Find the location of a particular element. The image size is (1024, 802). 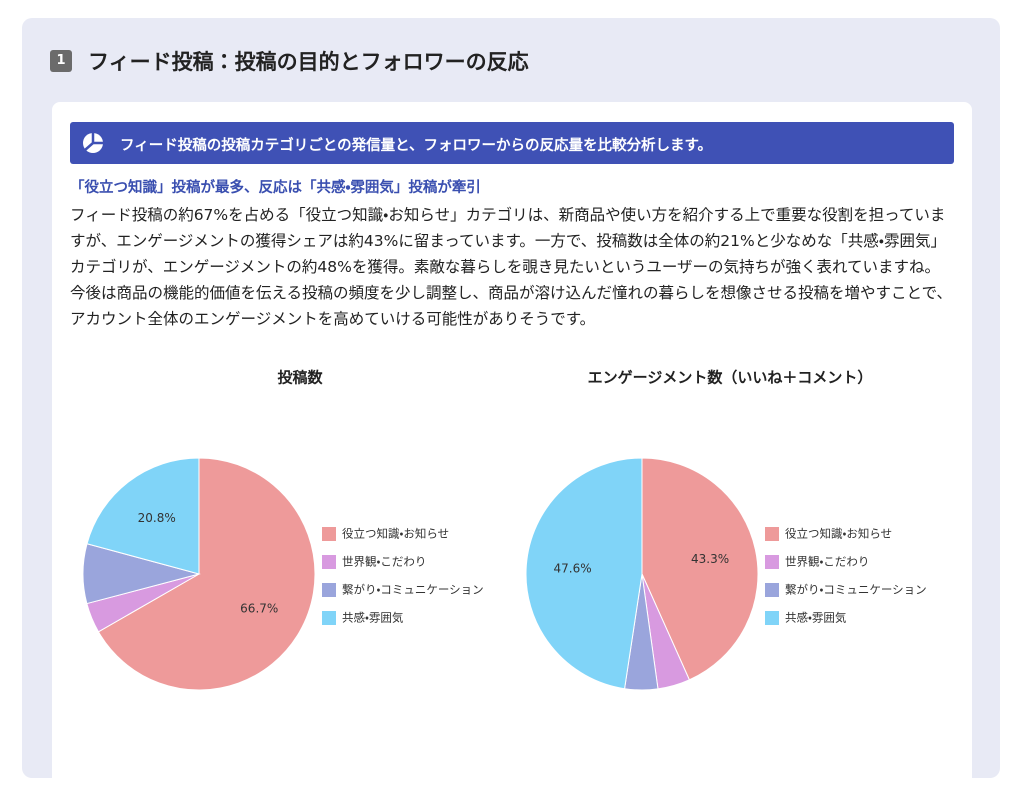

section-title: フィード投稿：投稿の目的とフォロワーの反応 is located at coordinates (308, 62).